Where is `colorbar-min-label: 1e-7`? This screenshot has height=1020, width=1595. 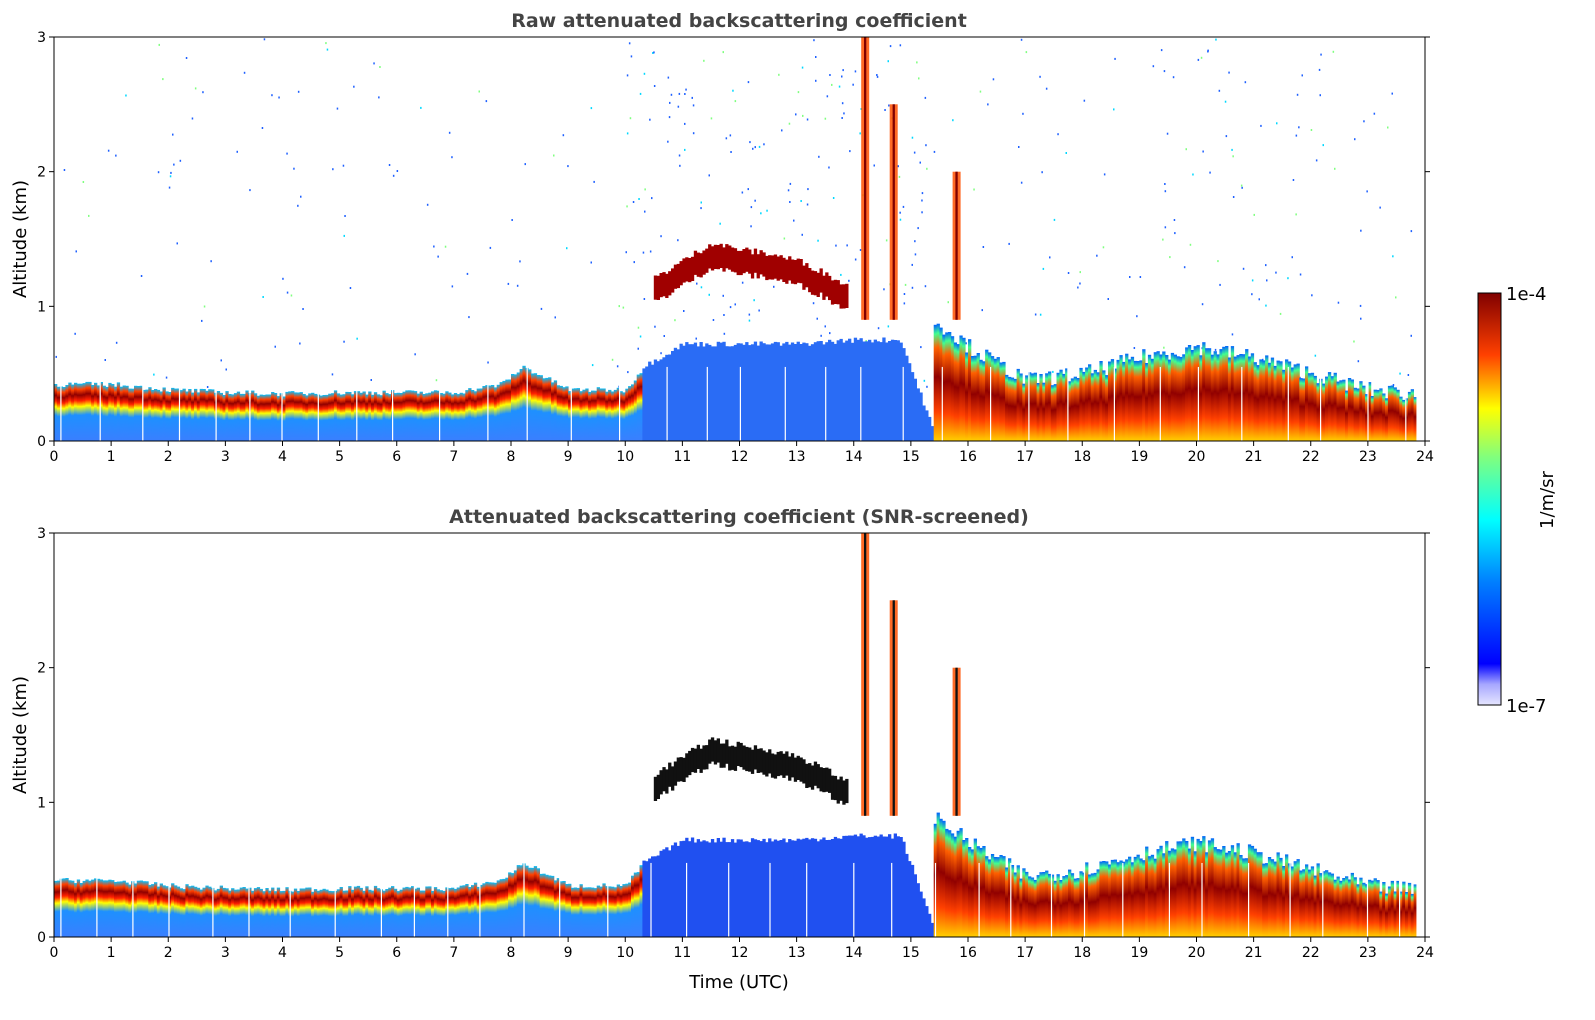 colorbar-min-label: 1e-7 is located at coordinates (1526, 706).